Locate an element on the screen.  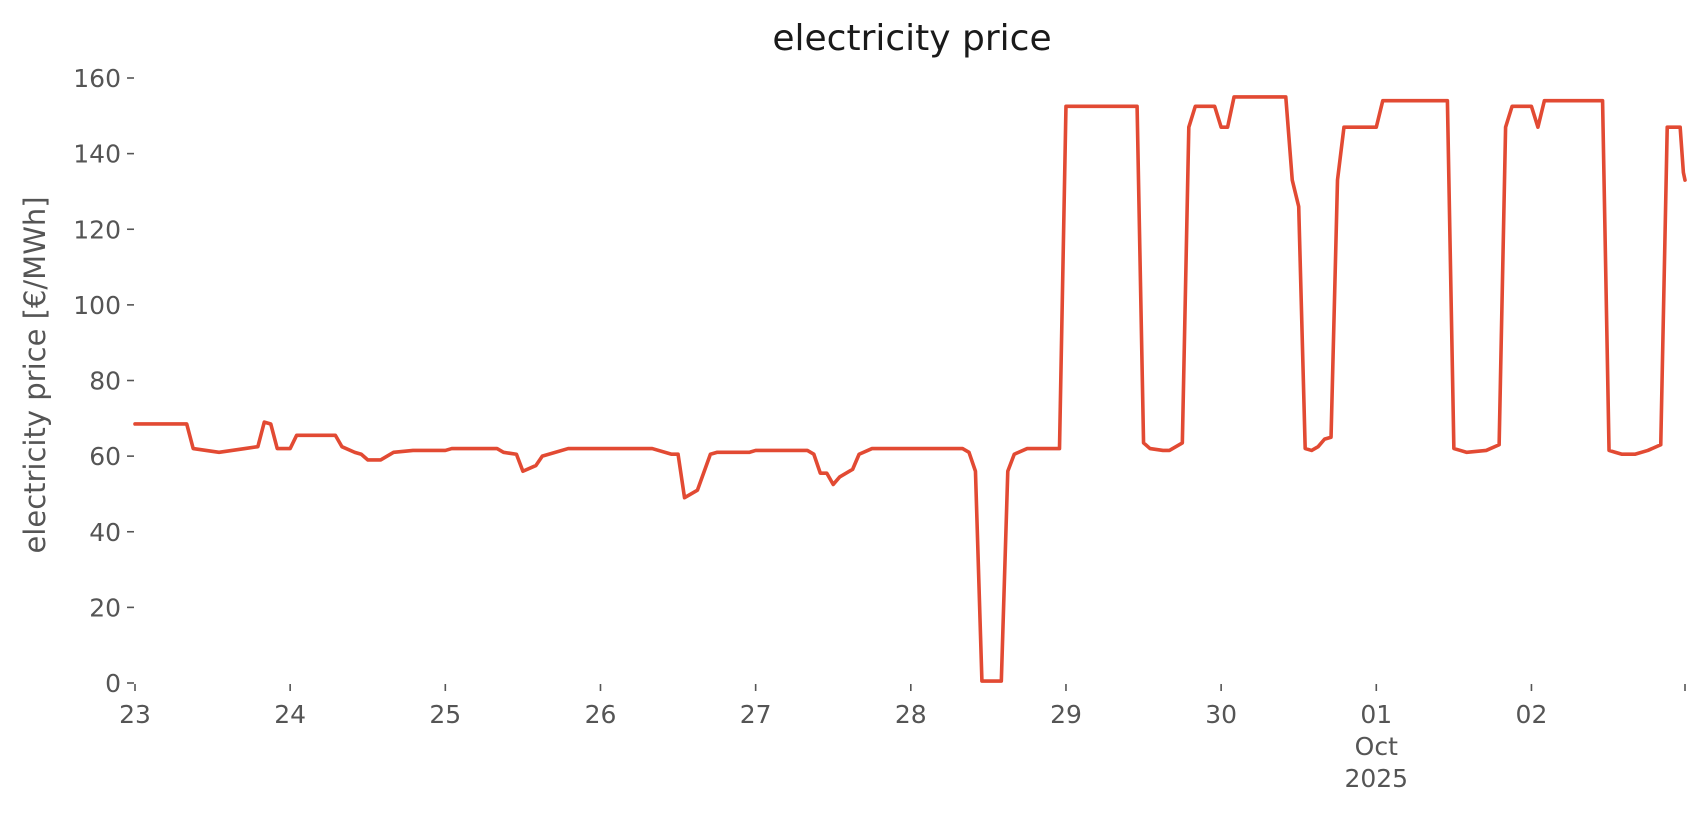
x-tick-label: 23 is located at coordinates (135, 714).